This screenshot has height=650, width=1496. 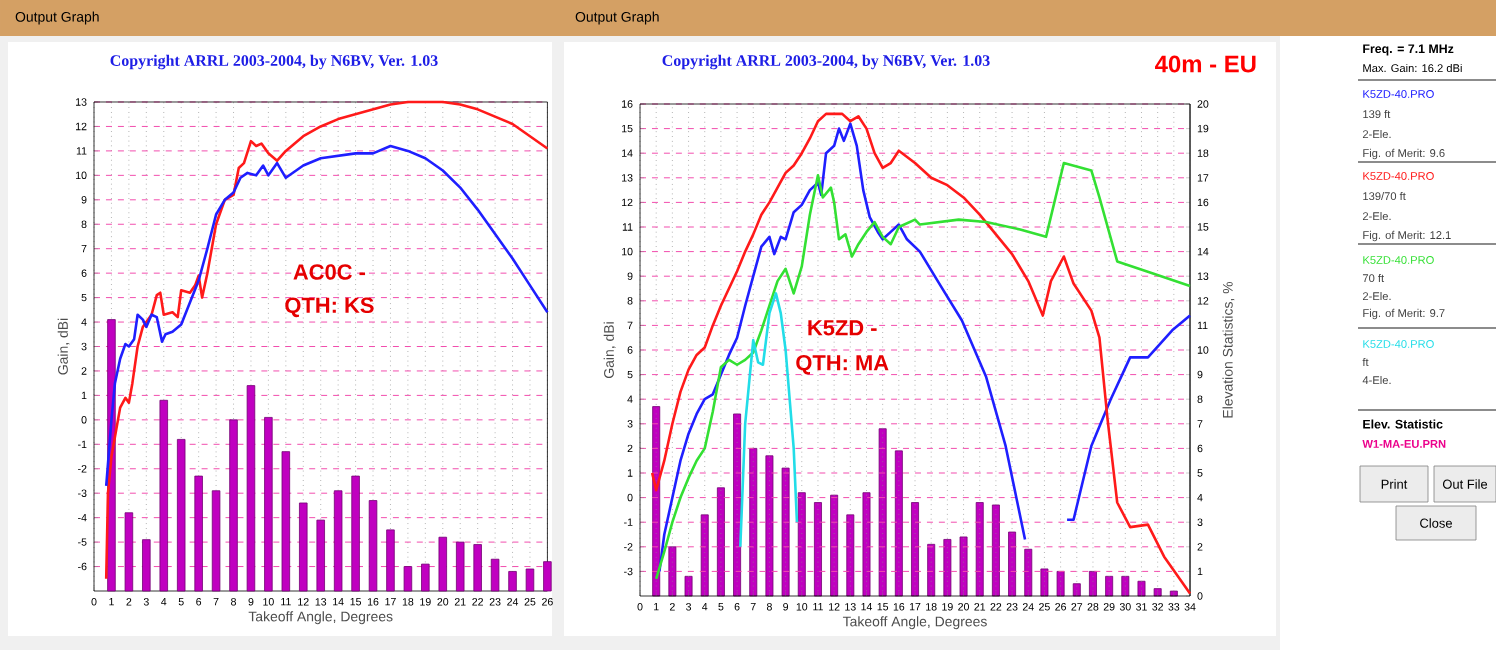 I want to click on annotation: AC0C -, so click(x=329, y=272).